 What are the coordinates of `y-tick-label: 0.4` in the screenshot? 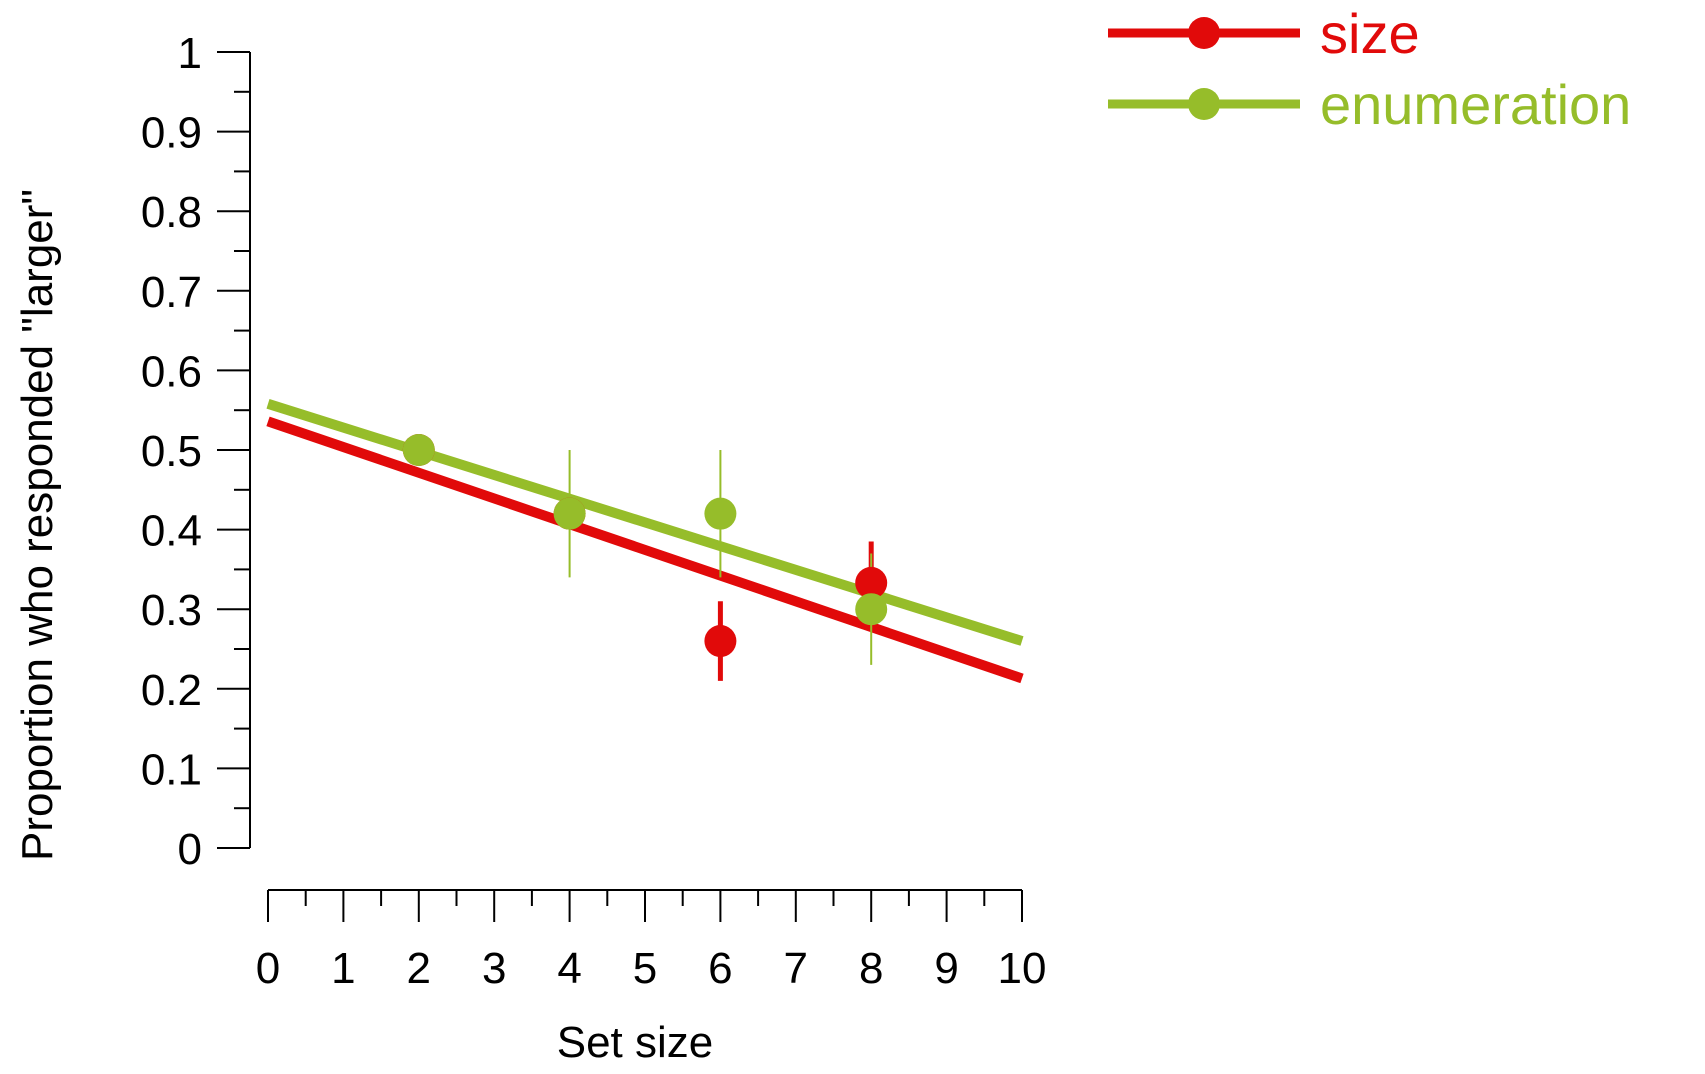 It's located at (171, 531).